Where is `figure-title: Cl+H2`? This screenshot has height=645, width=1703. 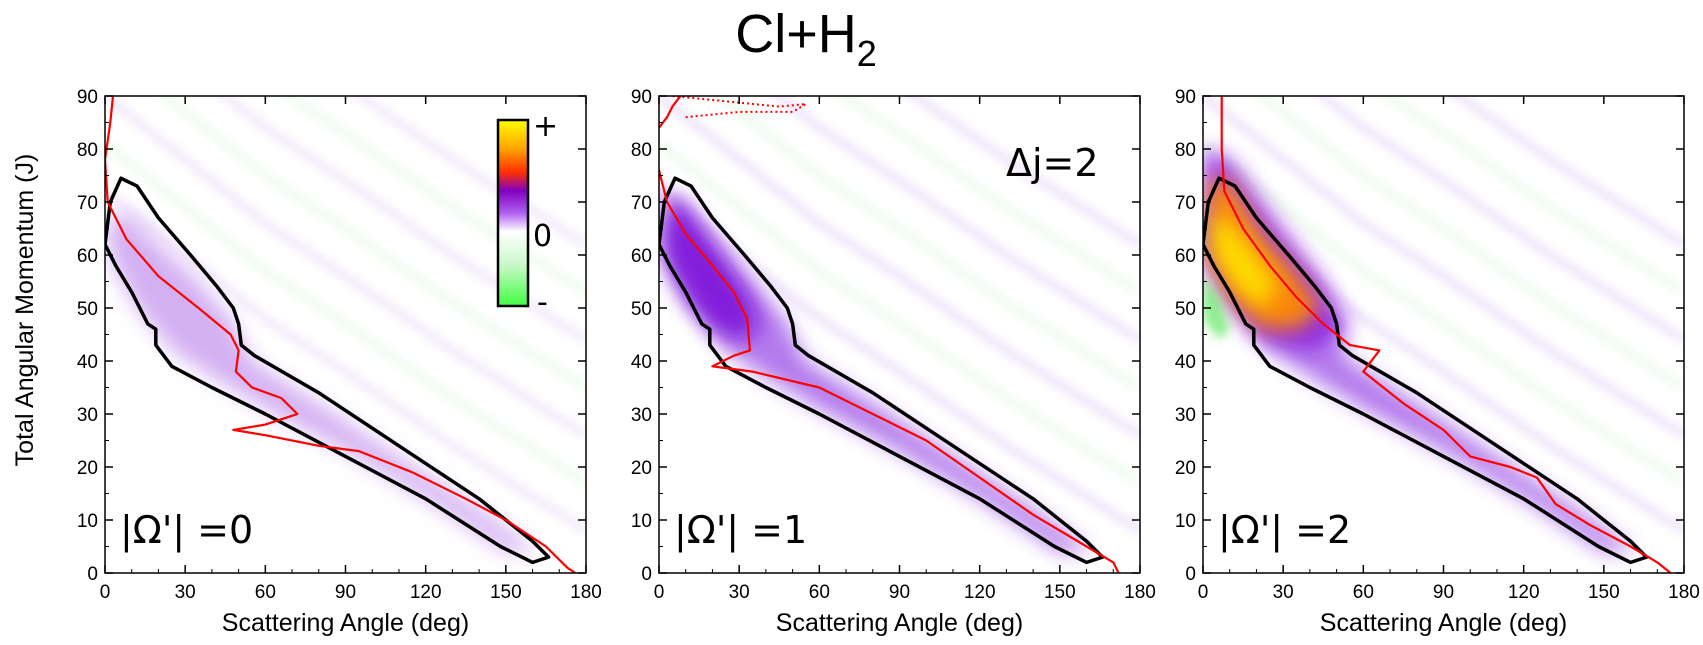
figure-title: Cl+H2 is located at coordinates (806, 39).